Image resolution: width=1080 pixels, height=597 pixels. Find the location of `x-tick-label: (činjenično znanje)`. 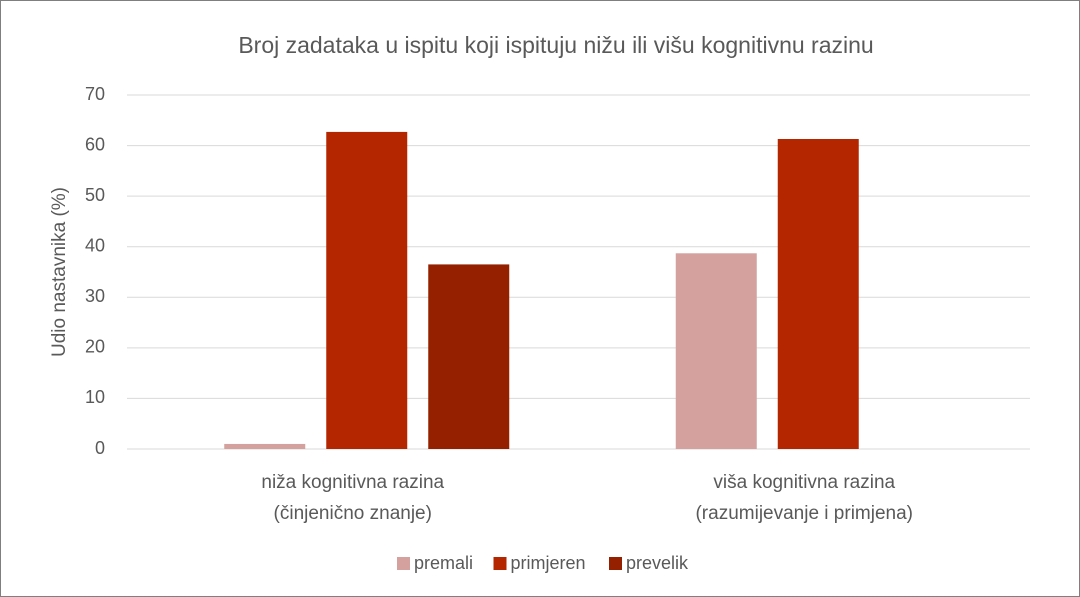

x-tick-label: (činjenično znanje) is located at coordinates (353, 513).